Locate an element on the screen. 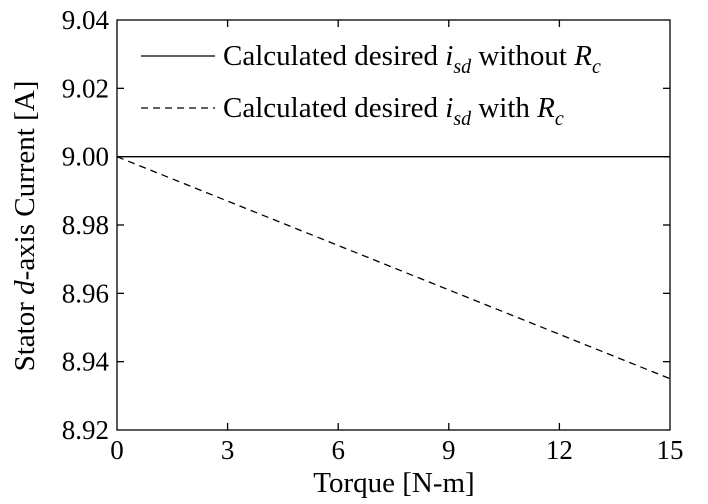 Image resolution: width=708 pixels, height=504 pixels. x-tick-label: 12 is located at coordinates (559, 450).